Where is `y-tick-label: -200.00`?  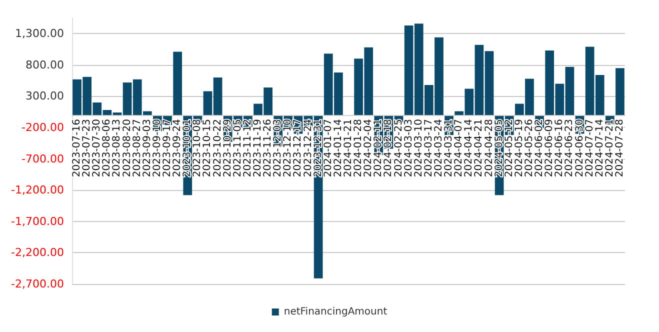
y-tick-label: -200.00 is located at coordinates (43, 127).